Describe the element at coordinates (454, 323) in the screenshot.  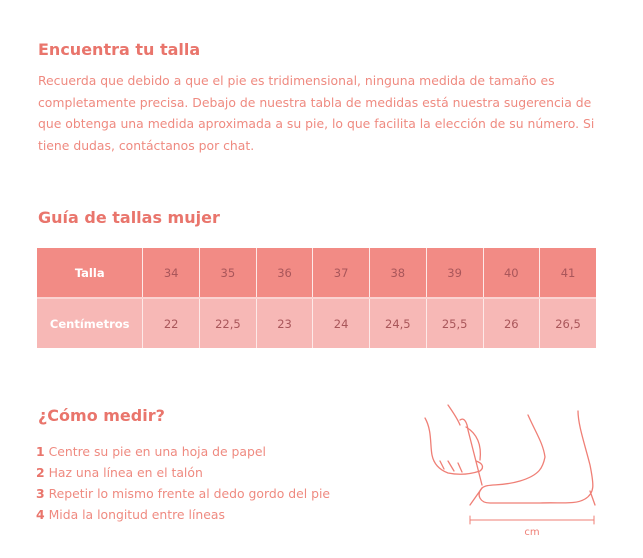
I see `cell: 25,5` at that location.